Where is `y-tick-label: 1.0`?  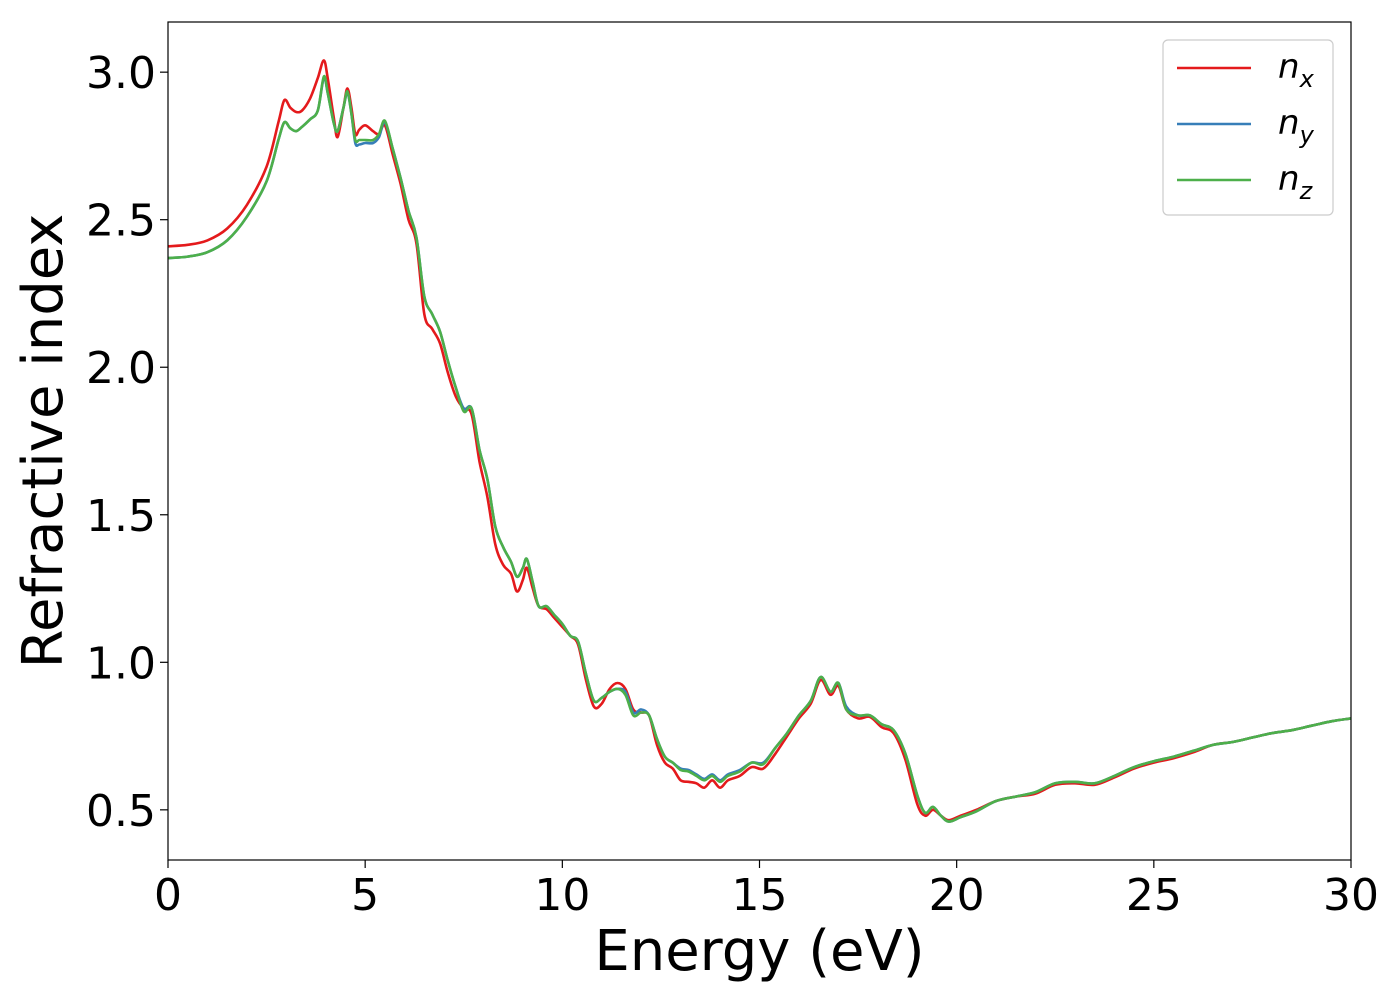 y-tick-label: 1.0 is located at coordinates (121, 663).